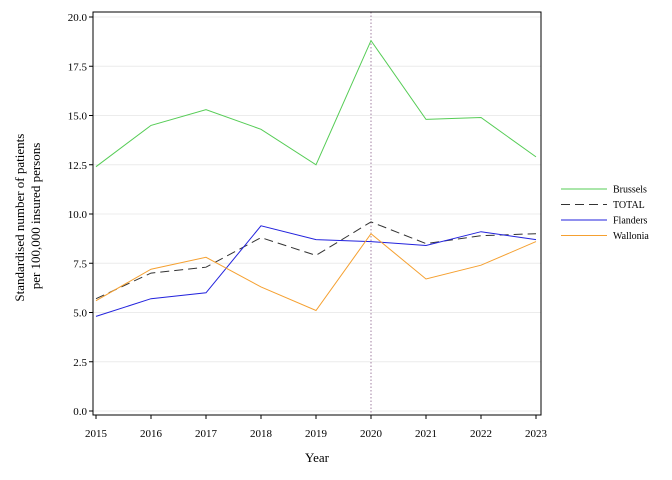 Image resolution: width=672 pixels, height=480 pixels. What do you see at coordinates (80, 412) in the screenshot?
I see `y-tick-label: 0.0` at bounding box center [80, 412].